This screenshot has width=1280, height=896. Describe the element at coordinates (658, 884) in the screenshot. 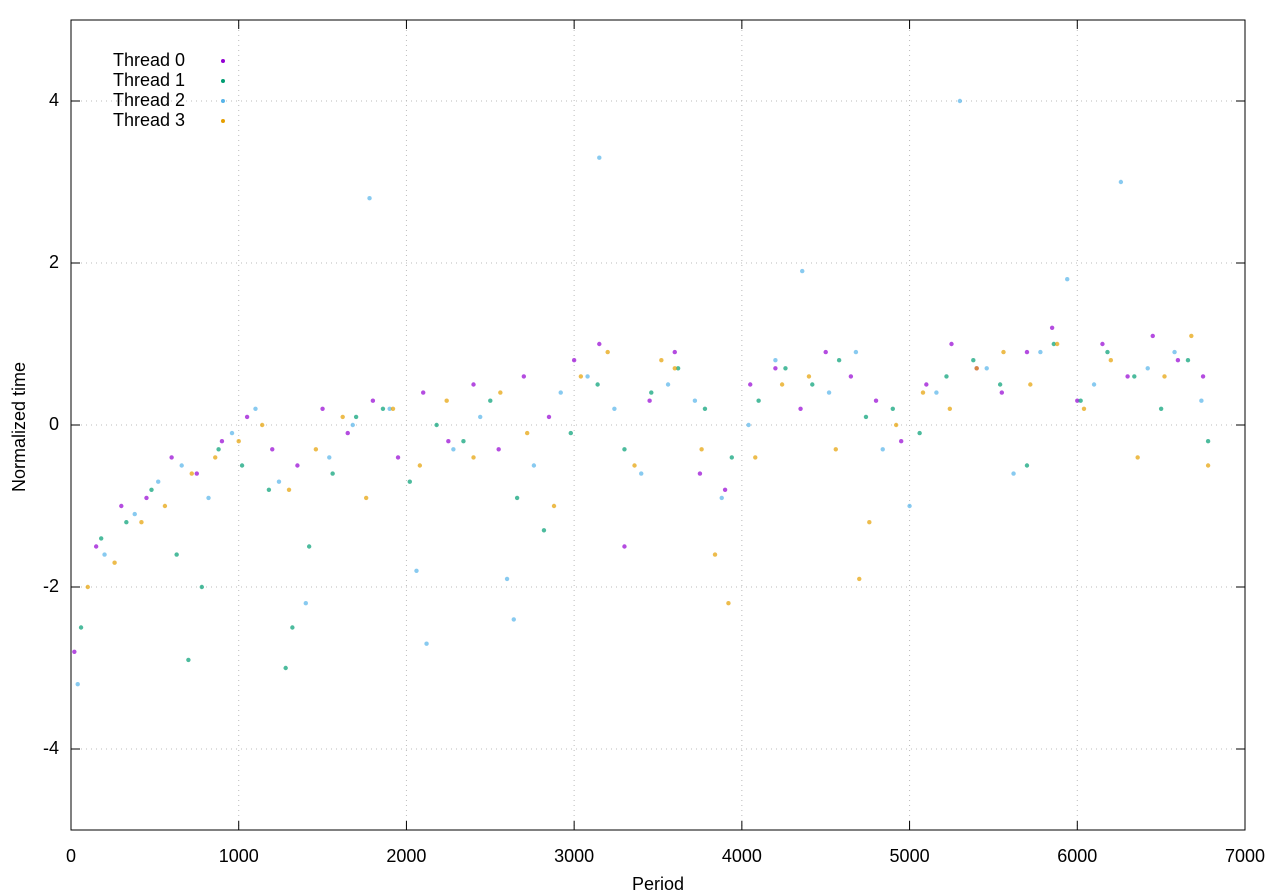

I see `x-axis-label: Period` at that location.